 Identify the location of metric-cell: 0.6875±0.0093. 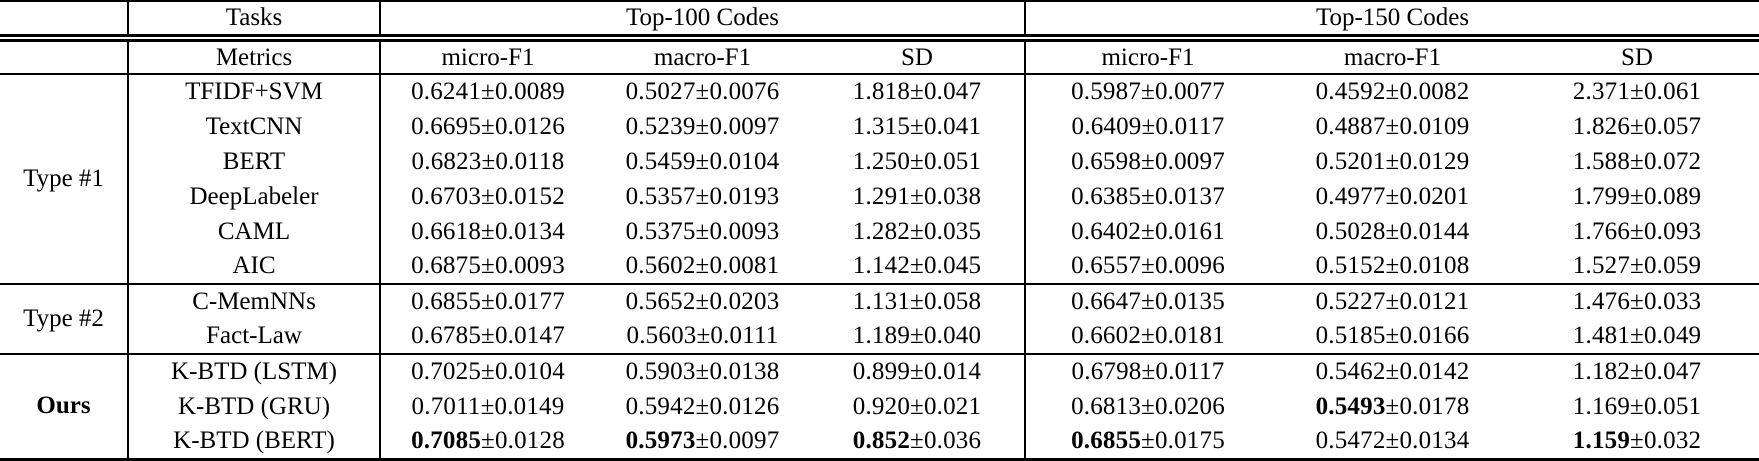
(487, 266).